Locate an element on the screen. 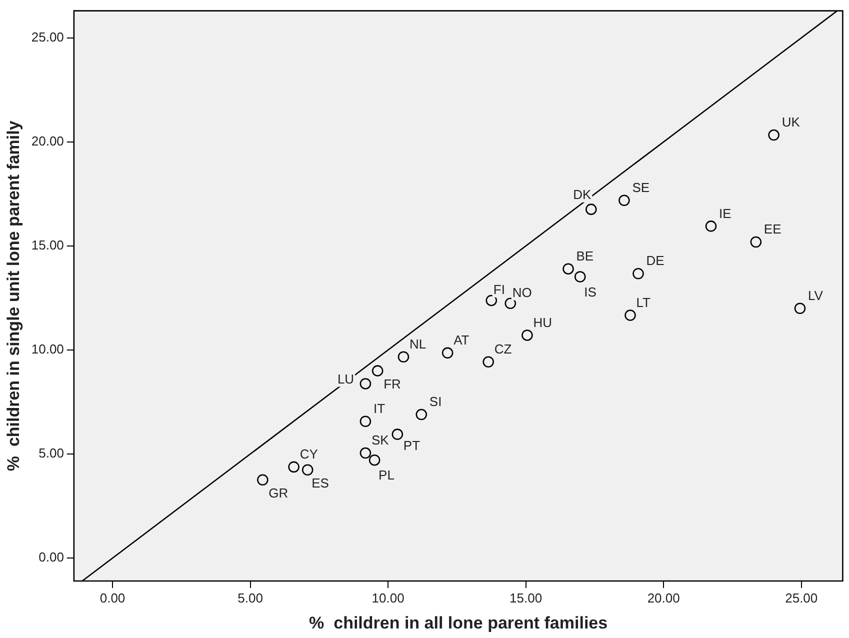 This screenshot has height=638, width=849. data-label: LV is located at coordinates (816, 295).